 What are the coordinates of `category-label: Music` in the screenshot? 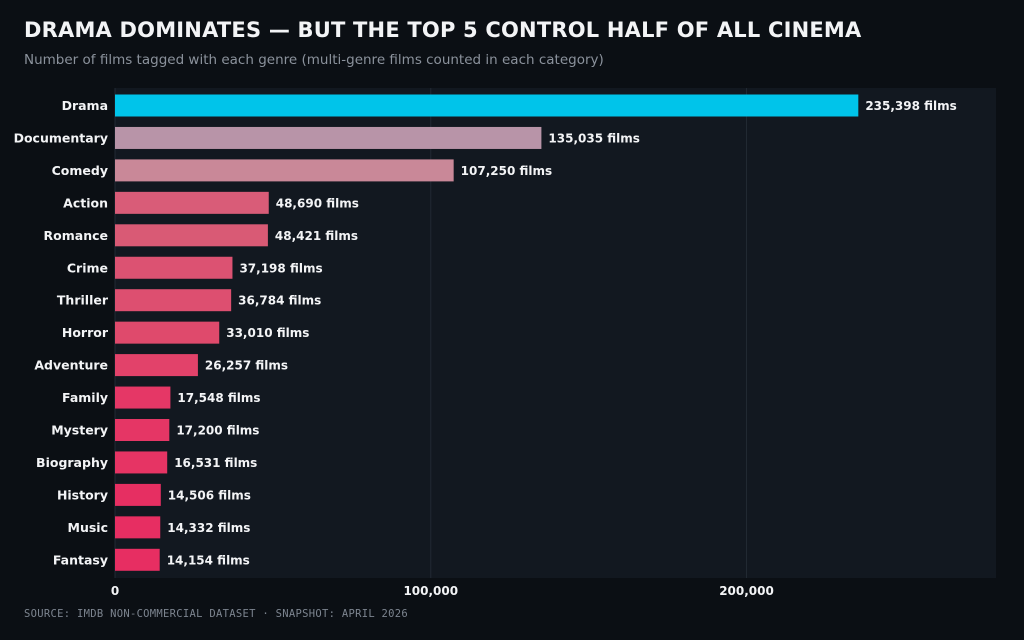 It's located at (88, 527).